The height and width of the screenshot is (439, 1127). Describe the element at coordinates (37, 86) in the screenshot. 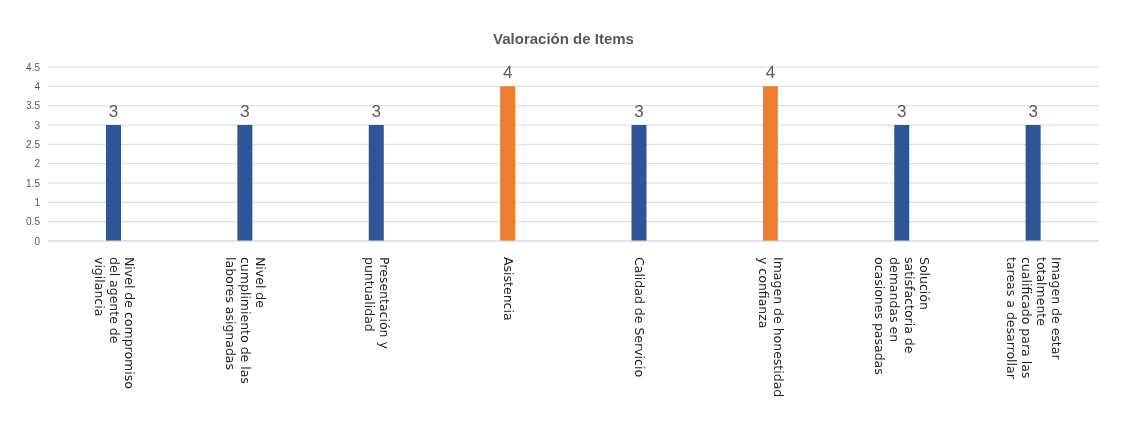

I see `y-tick-label: 4` at that location.